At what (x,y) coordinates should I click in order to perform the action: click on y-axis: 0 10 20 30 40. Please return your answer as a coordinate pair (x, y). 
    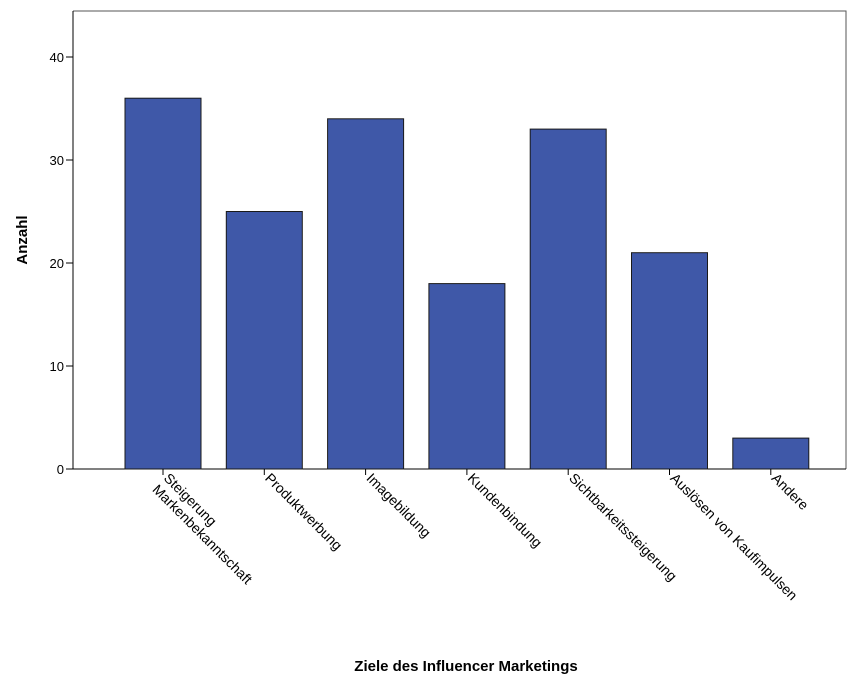
    Looking at the image, I should click on (61, 263).